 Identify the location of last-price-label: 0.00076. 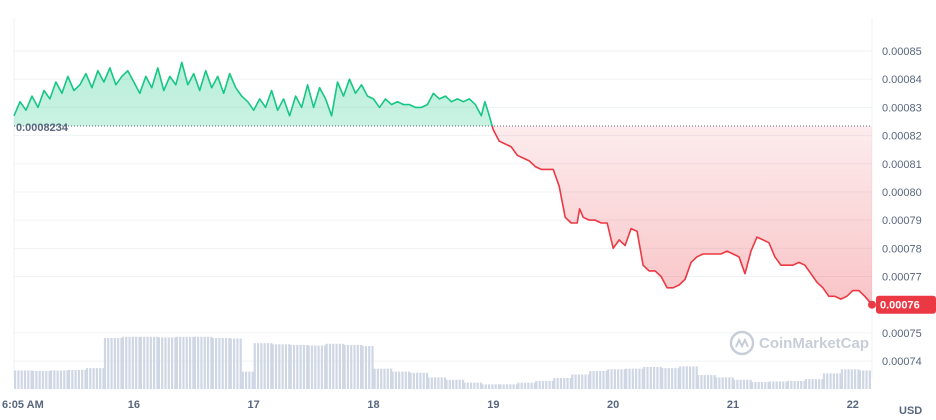
(900, 306).